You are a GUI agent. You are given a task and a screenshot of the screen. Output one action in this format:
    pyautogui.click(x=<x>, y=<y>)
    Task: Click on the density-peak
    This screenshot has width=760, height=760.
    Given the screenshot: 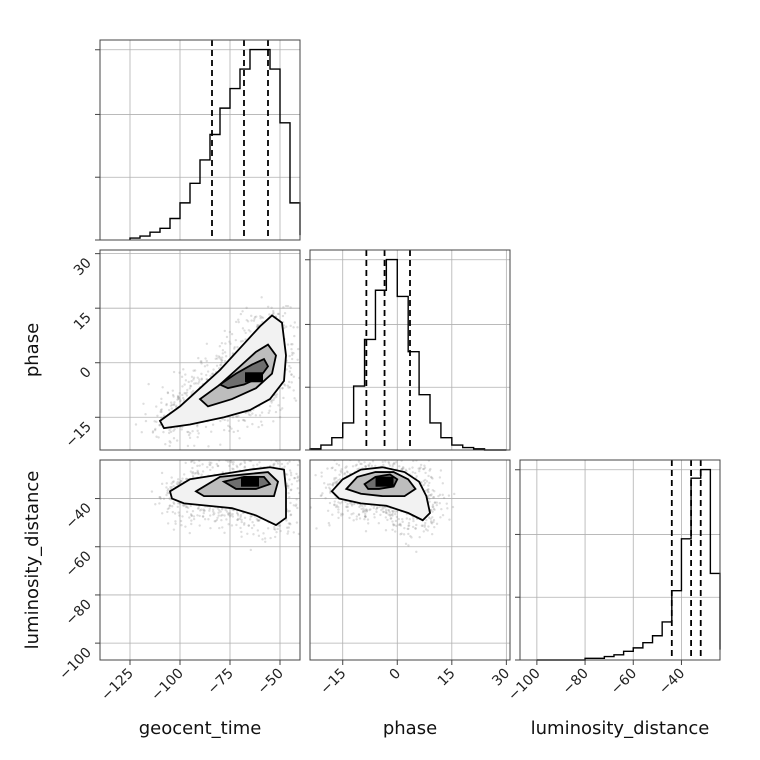 What is the action you would take?
    pyautogui.click(x=250, y=481)
    